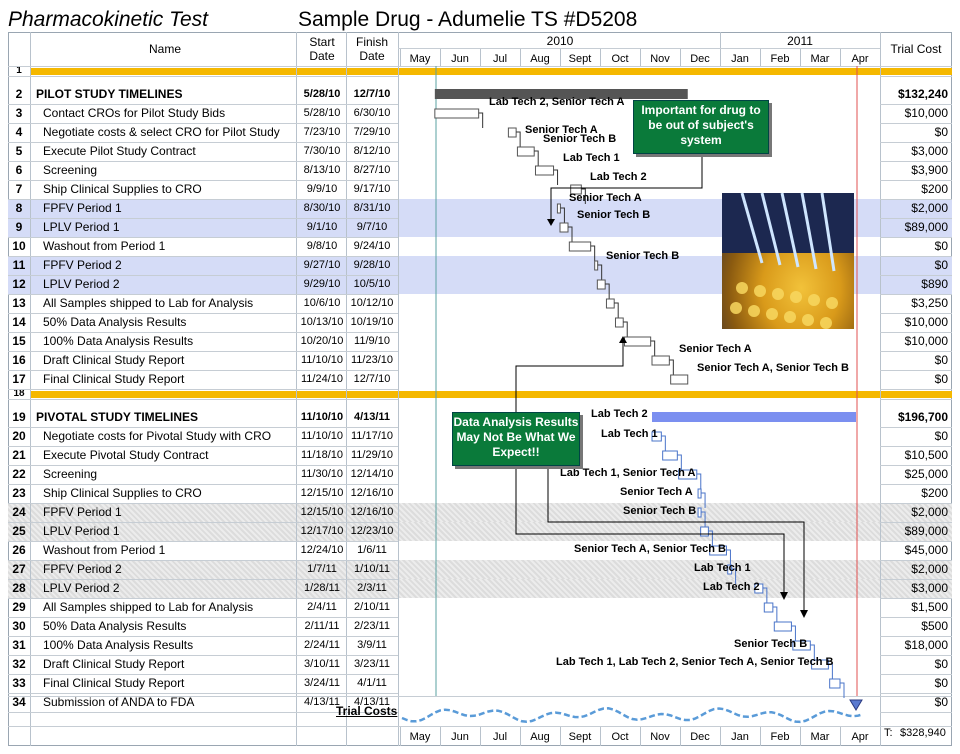  What do you see at coordinates (372, 132) in the screenshot?
I see `finish-date: 7/29/10` at bounding box center [372, 132].